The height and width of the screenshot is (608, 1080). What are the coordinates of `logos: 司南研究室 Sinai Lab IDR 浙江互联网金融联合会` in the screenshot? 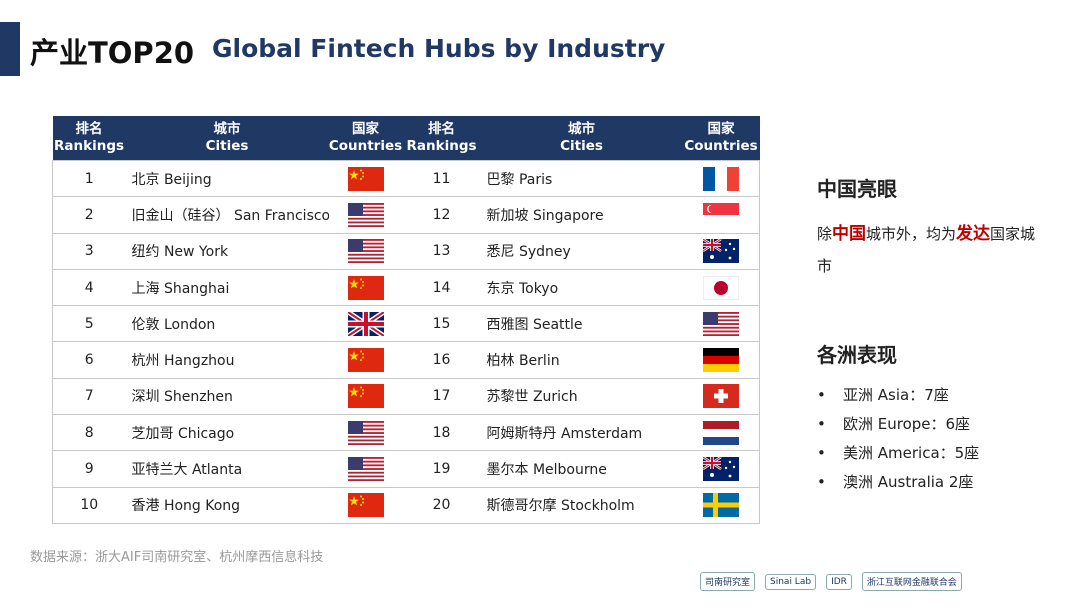 It's located at (831, 581).